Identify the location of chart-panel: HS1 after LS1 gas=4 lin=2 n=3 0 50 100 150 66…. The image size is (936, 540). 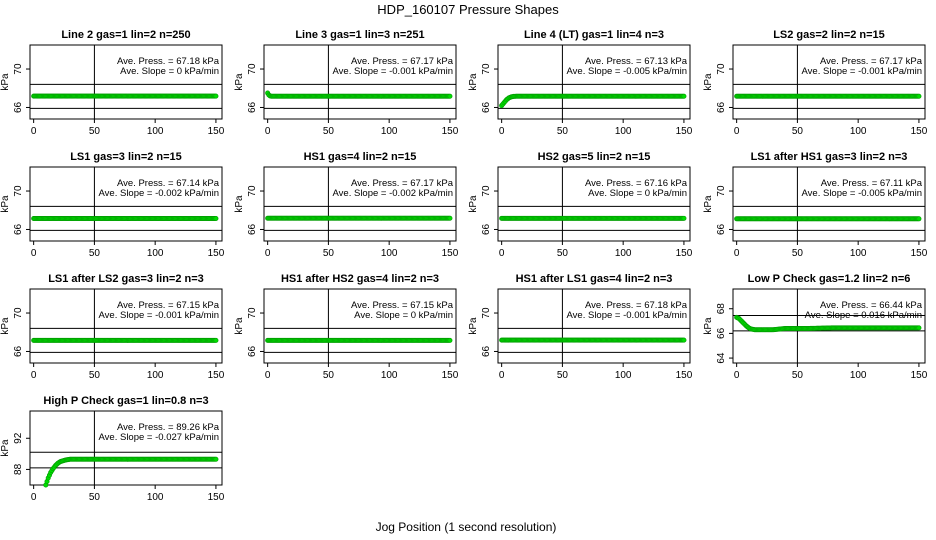
(580, 327).